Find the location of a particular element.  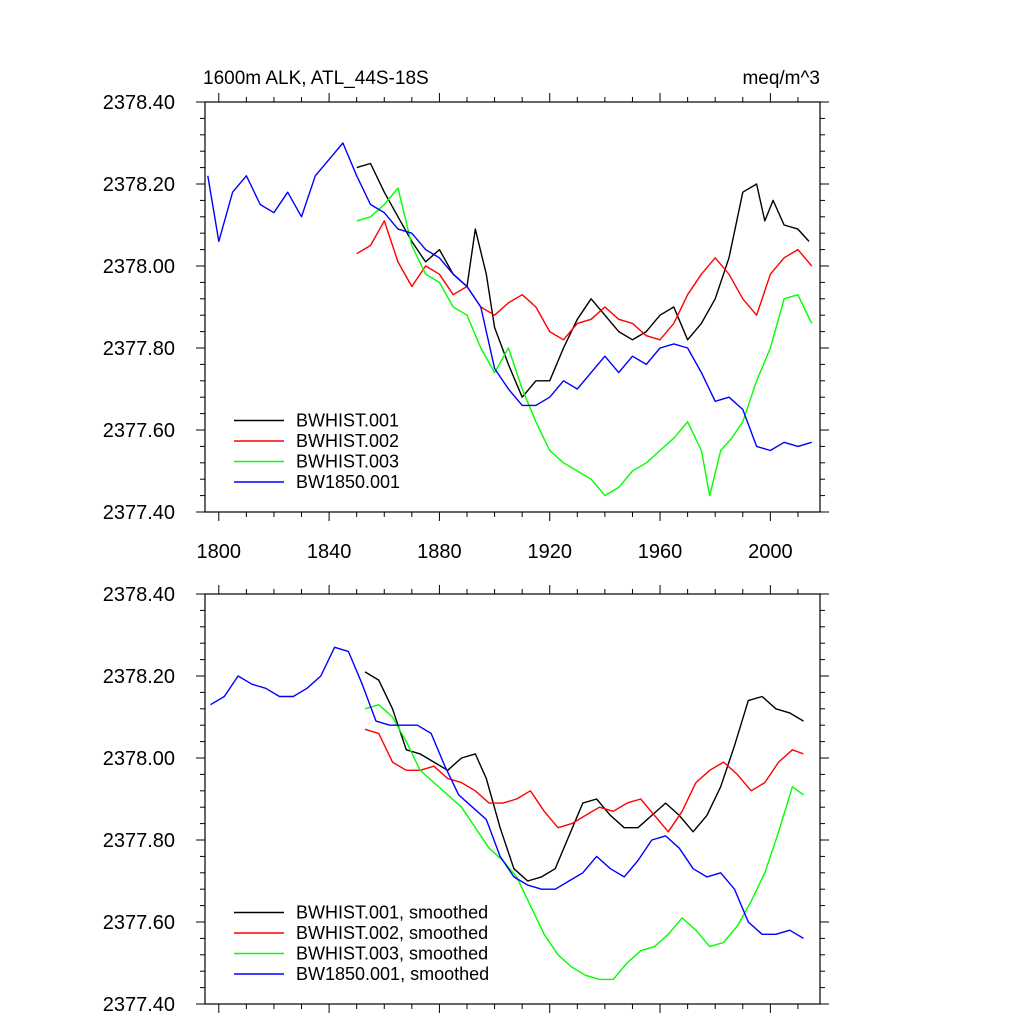

legend-label-1: BWHIST.002, smoothed is located at coordinates (392, 933).